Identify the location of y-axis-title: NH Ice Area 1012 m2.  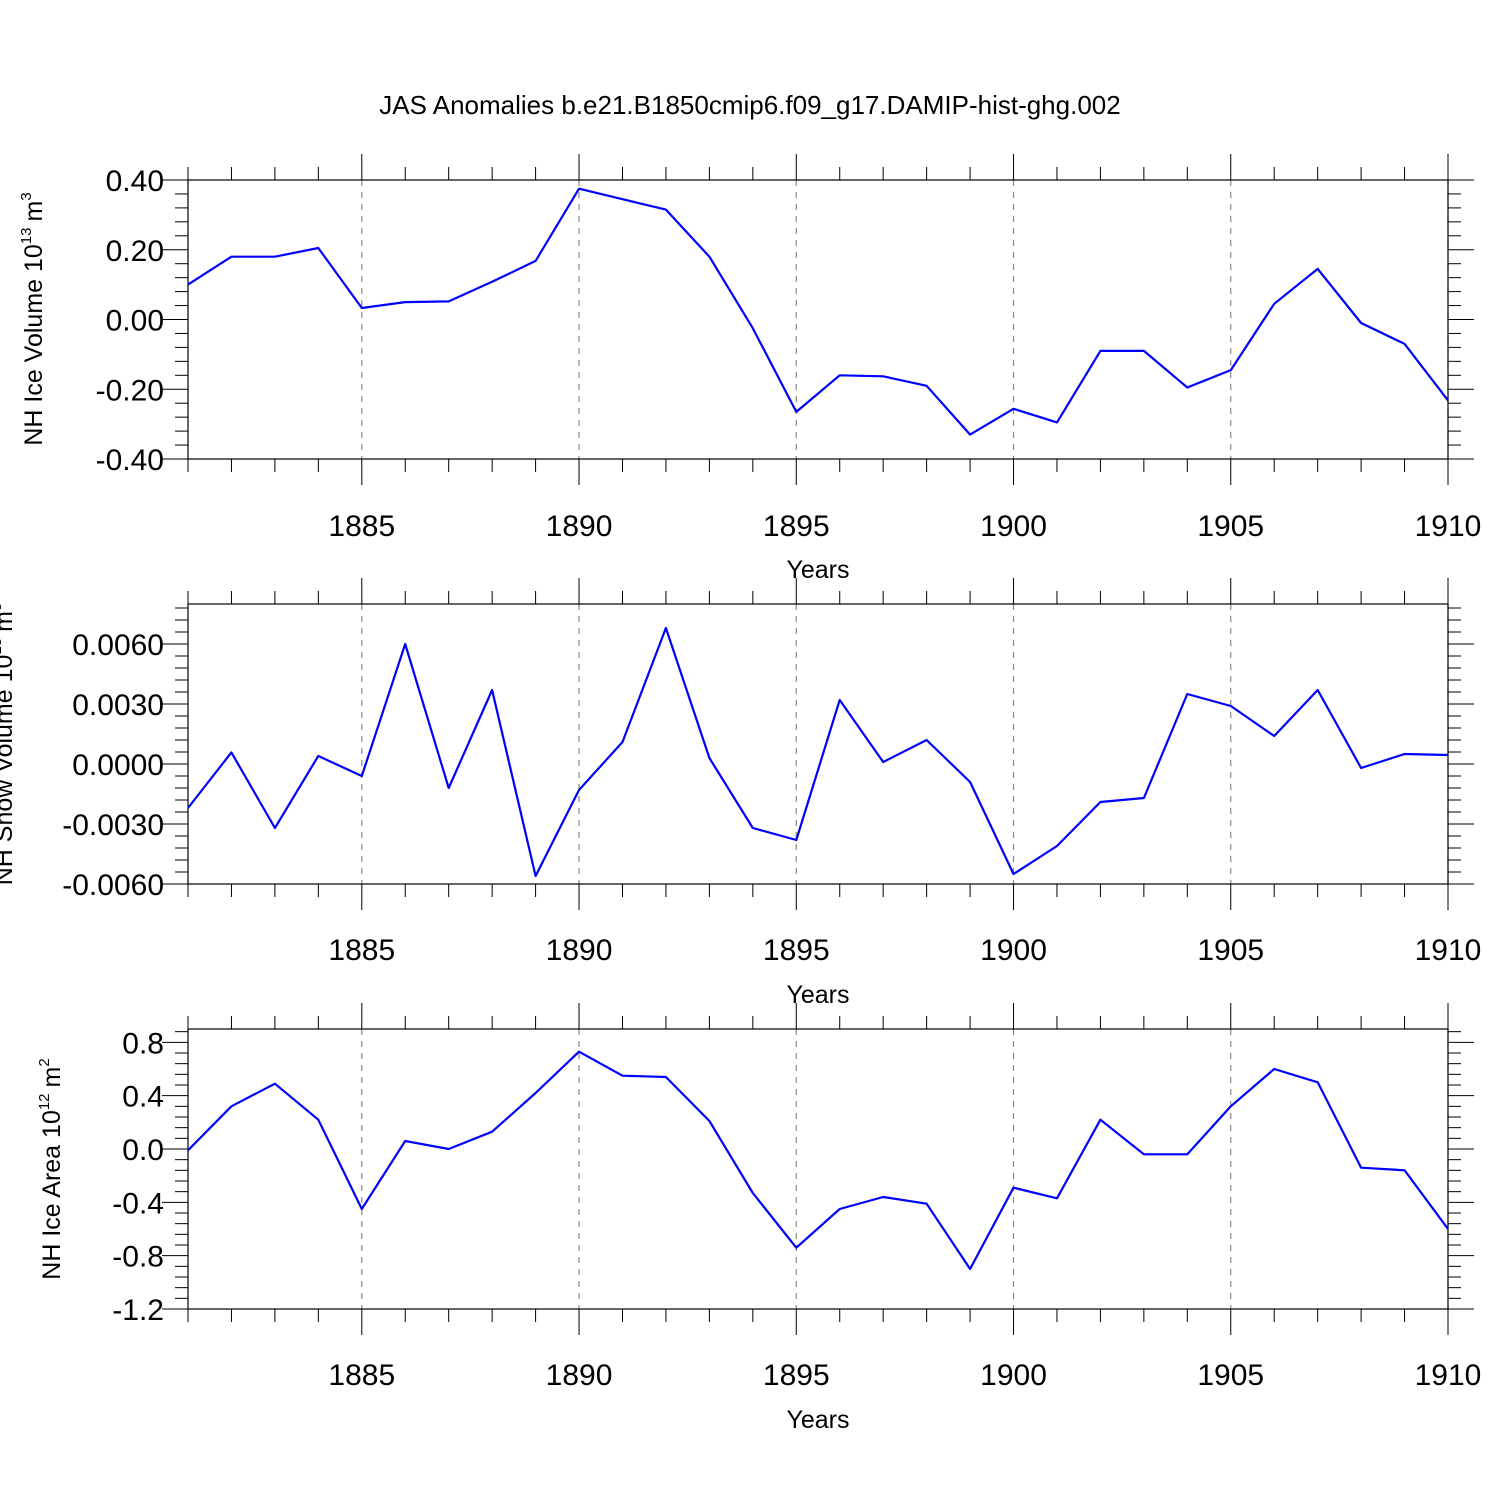
(51, 1168).